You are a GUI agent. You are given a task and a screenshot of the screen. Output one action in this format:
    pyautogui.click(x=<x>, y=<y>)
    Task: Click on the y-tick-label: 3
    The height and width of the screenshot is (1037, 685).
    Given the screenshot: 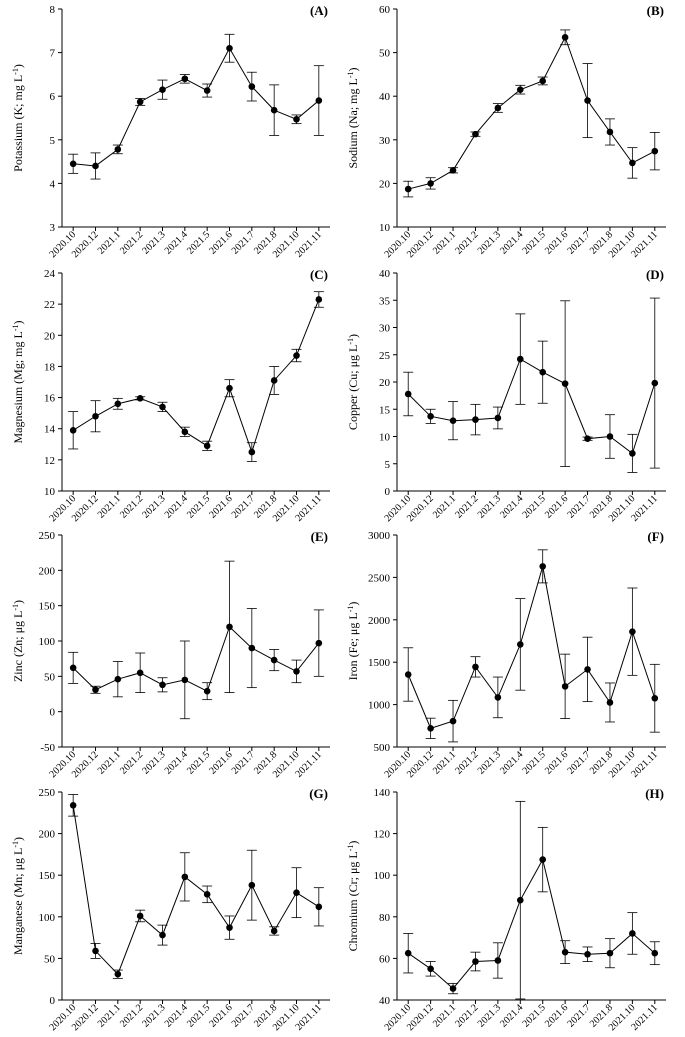 What is the action you would take?
    pyautogui.click(x=53, y=228)
    